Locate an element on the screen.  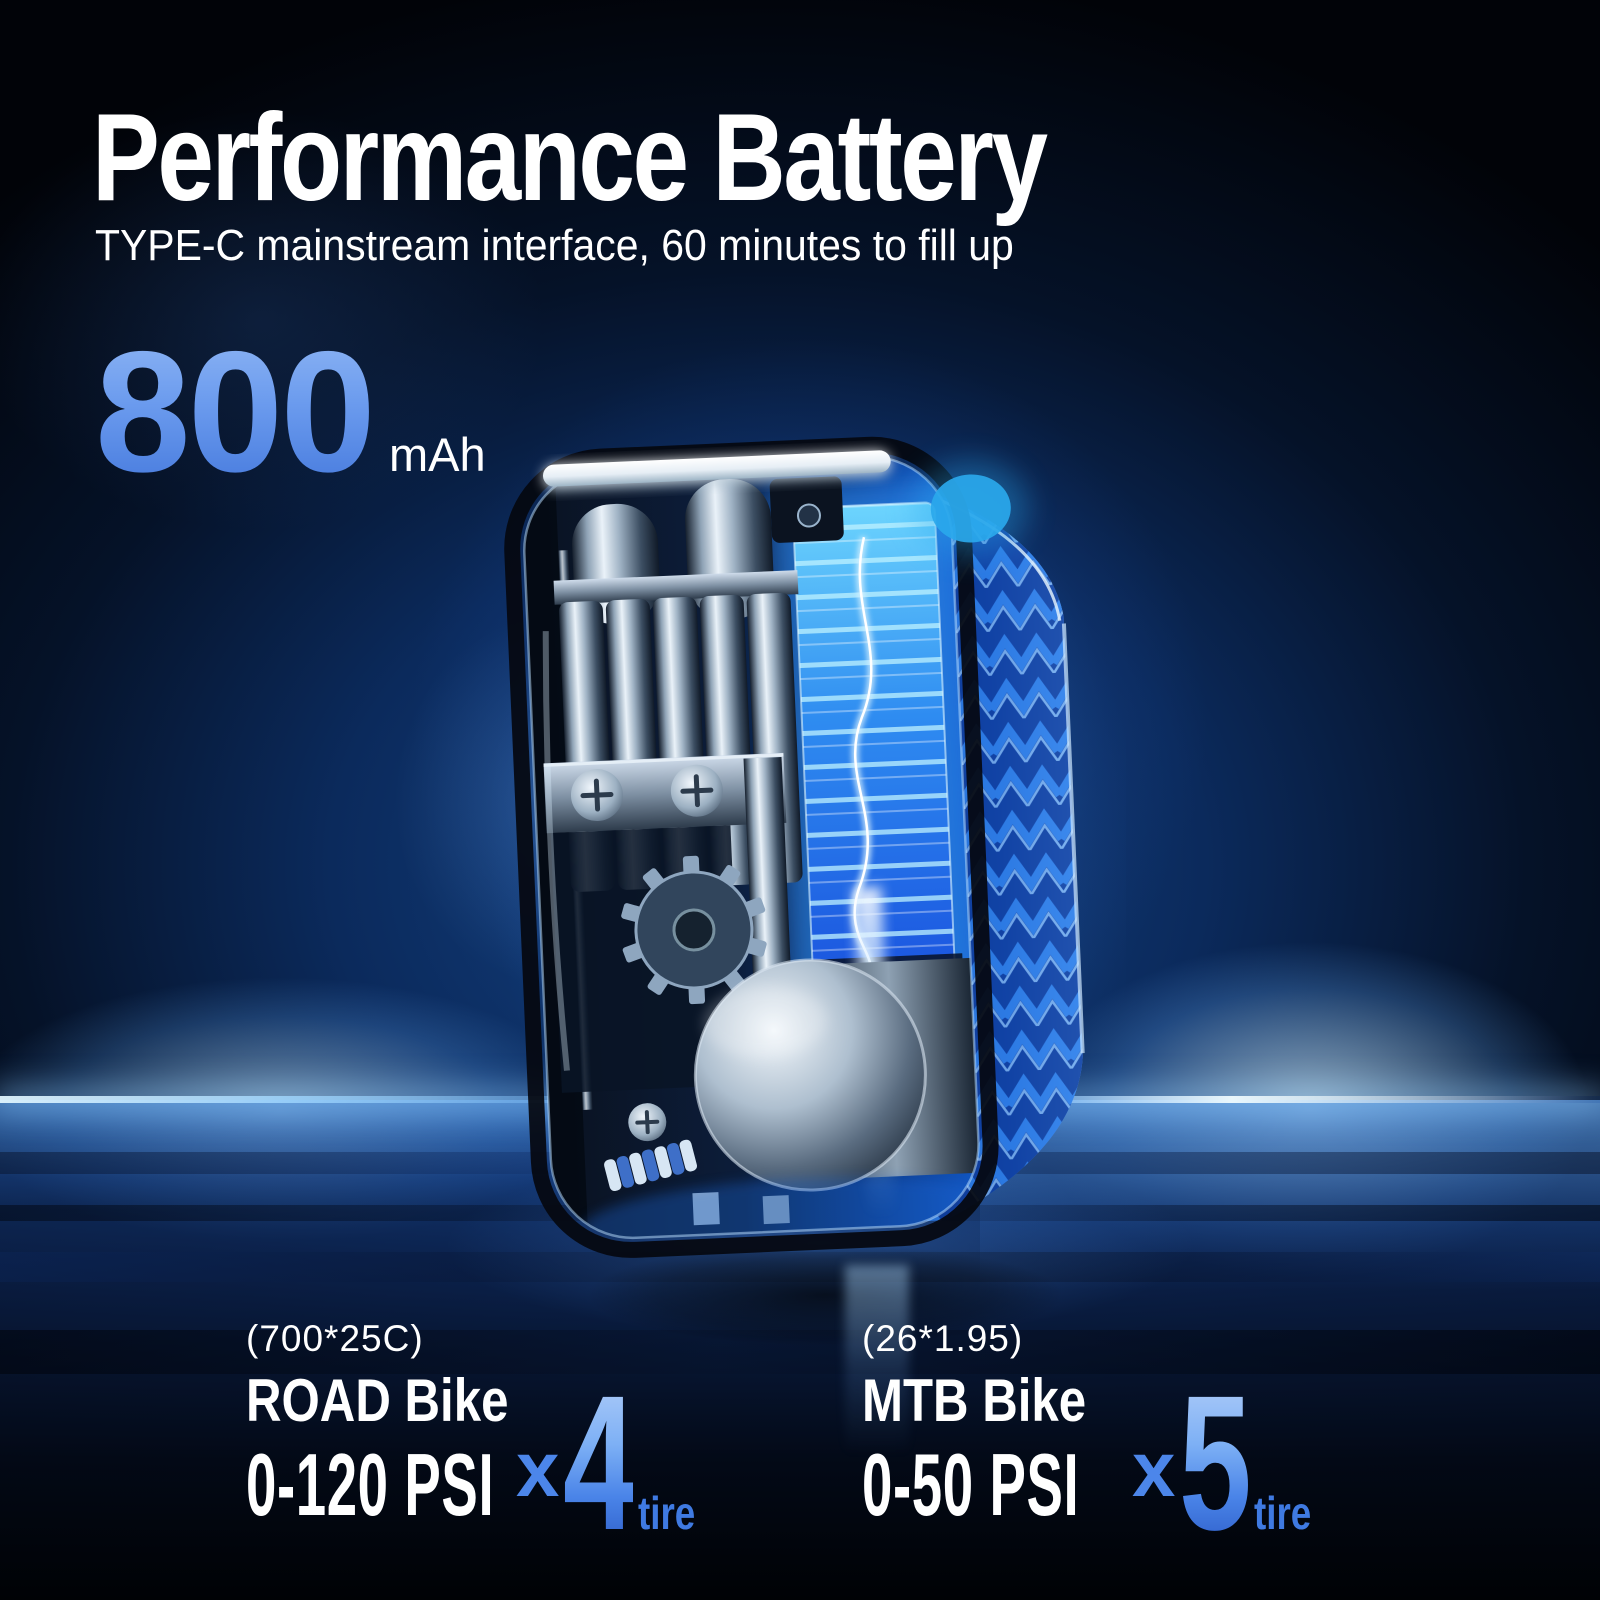
gear is located at coordinates (694, 930).